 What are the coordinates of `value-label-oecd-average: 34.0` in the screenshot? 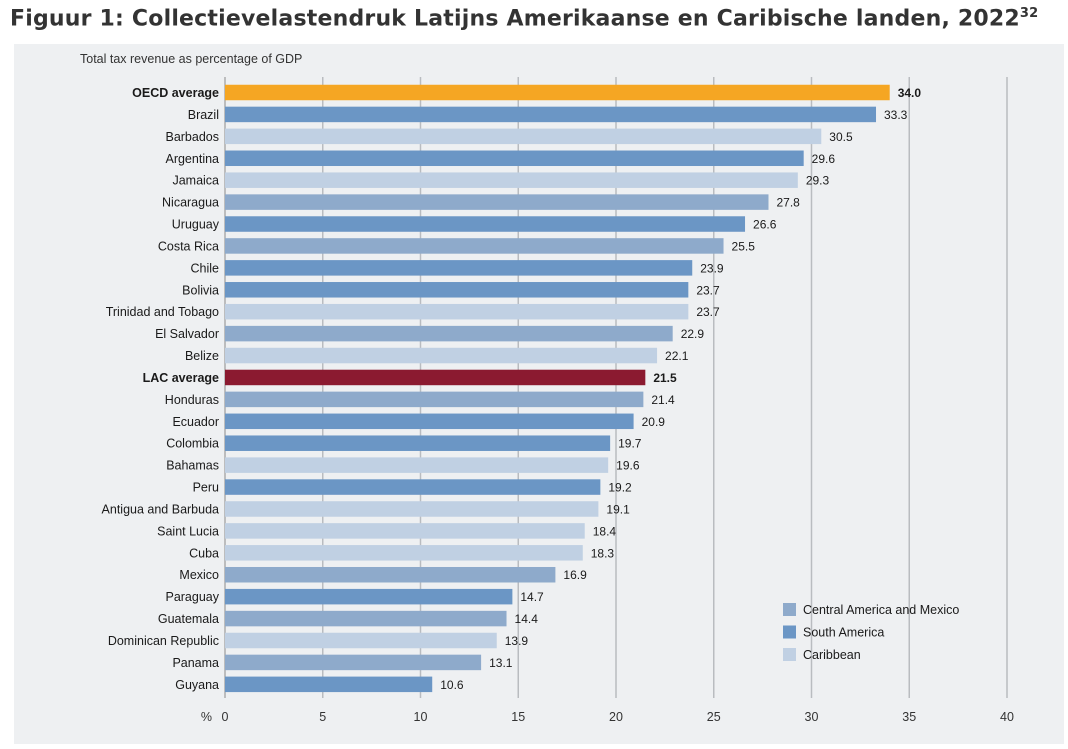 It's located at (910, 93).